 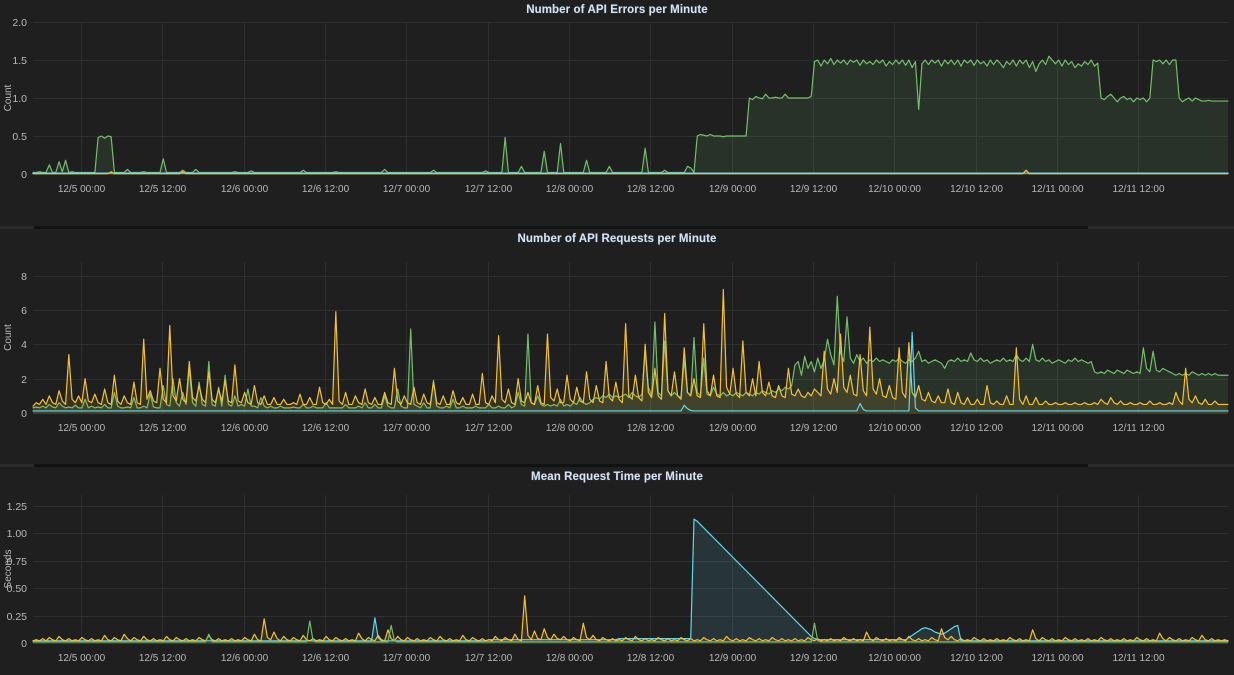 What do you see at coordinates (17, 507) in the screenshot?
I see `svg-text: 1.25` at bounding box center [17, 507].